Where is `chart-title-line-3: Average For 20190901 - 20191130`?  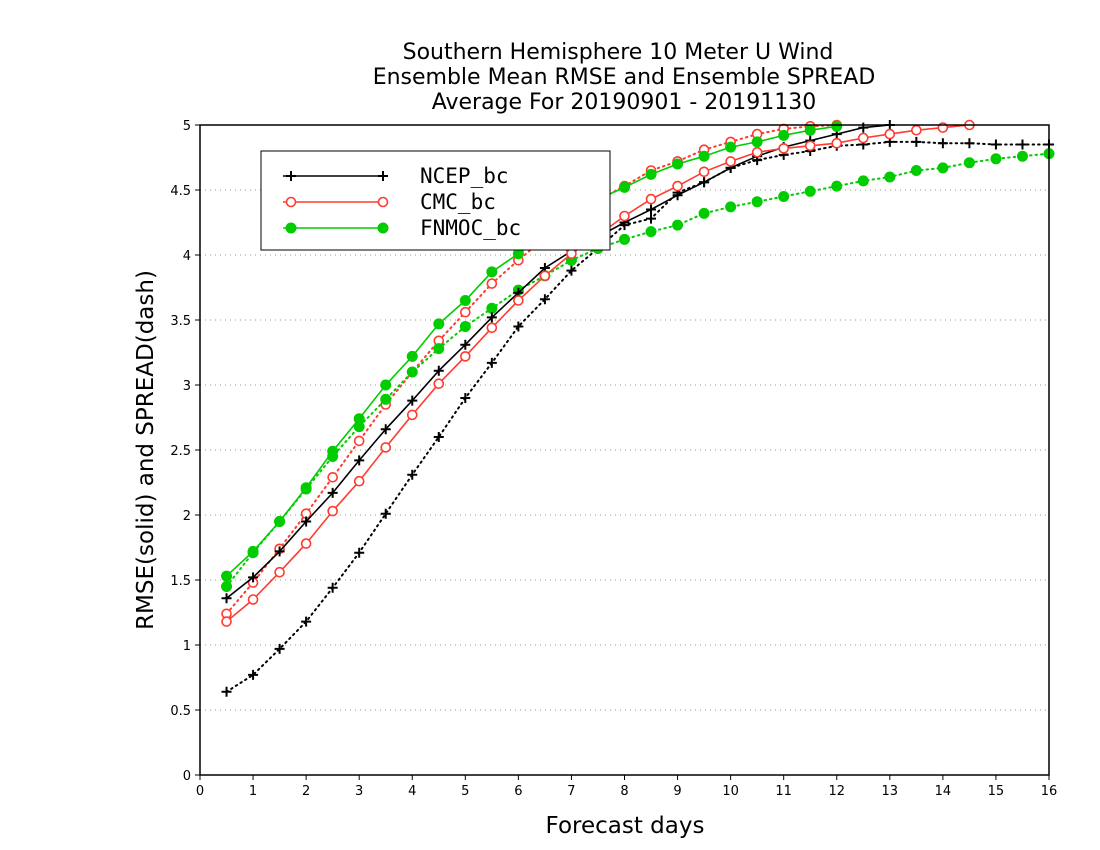
chart-title-line-3: Average For 20190901 - 20191130 is located at coordinates (624, 102).